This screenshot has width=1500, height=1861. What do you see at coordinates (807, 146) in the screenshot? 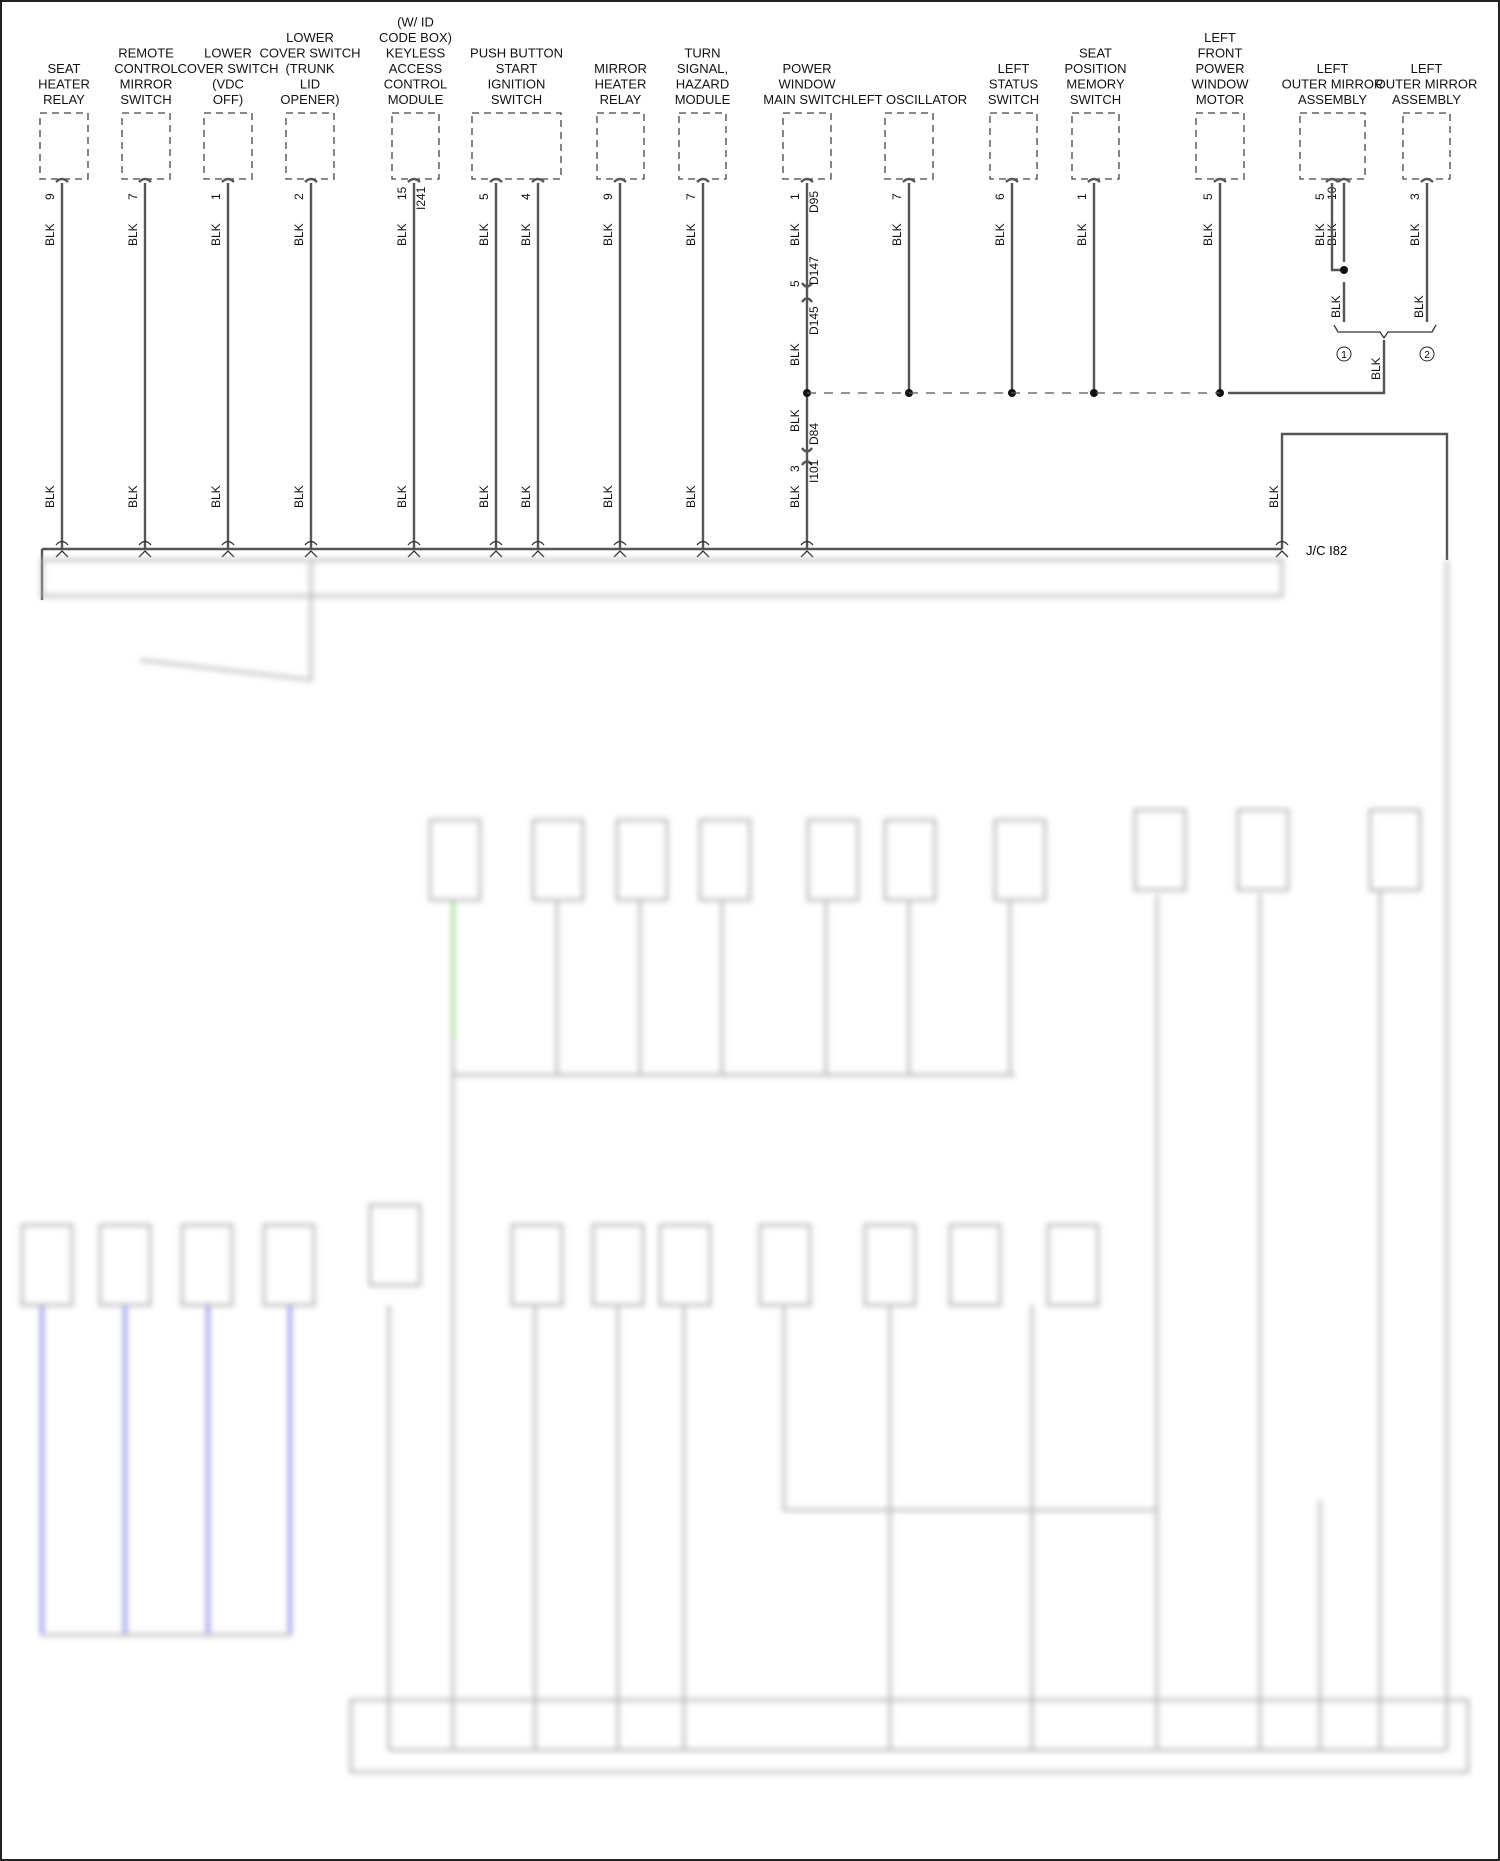
I see `power-window-main-switch-box` at bounding box center [807, 146].